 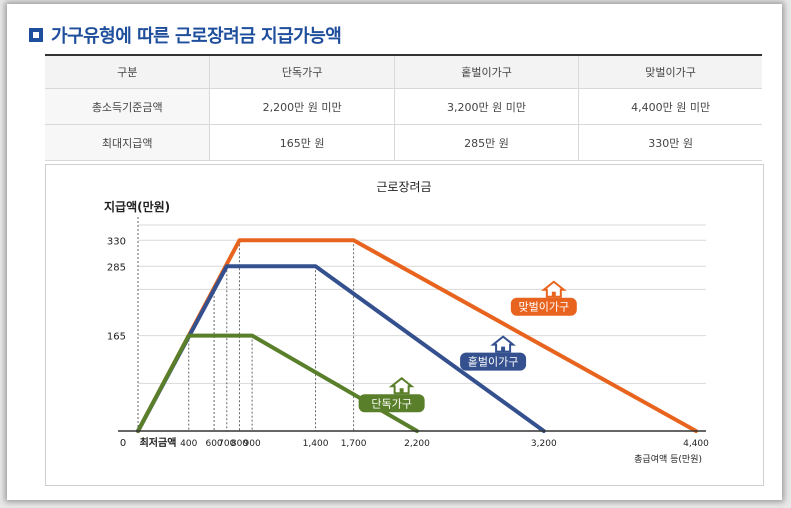 I want to click on section-header: 가구유형에 따른 근로장려금 지급가능액, so click(x=185, y=35).